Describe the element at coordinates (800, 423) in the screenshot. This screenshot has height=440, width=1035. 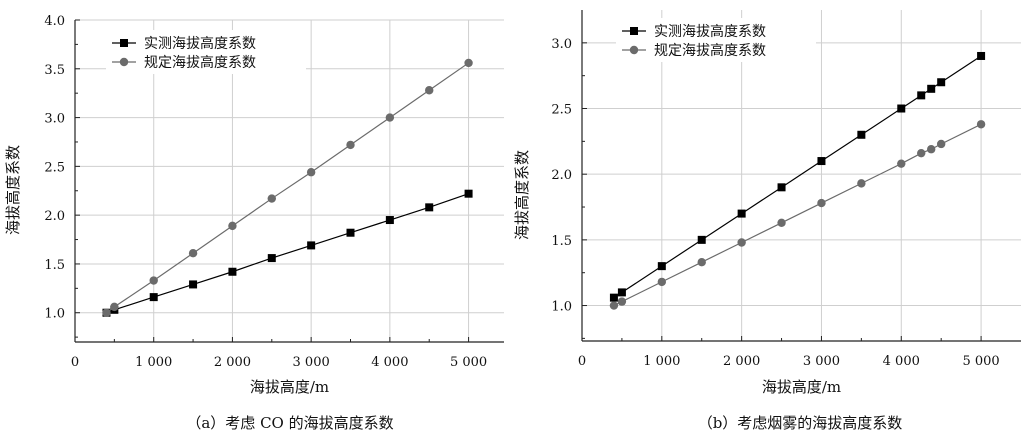
I see `figure-caption: （b）考虑烟雾的海拔高度系数` at that location.